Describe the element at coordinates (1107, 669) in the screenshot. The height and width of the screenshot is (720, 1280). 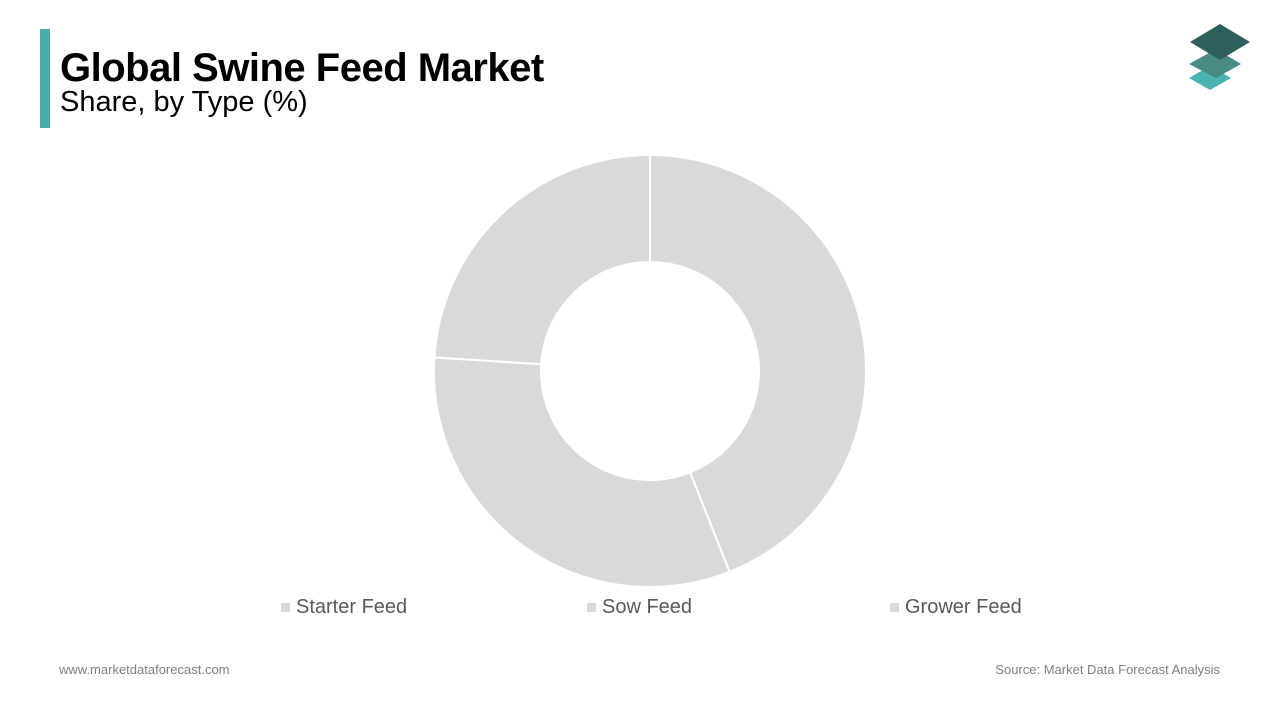
I see `footer-source: Source: Market Data Forecast Analysis` at that location.